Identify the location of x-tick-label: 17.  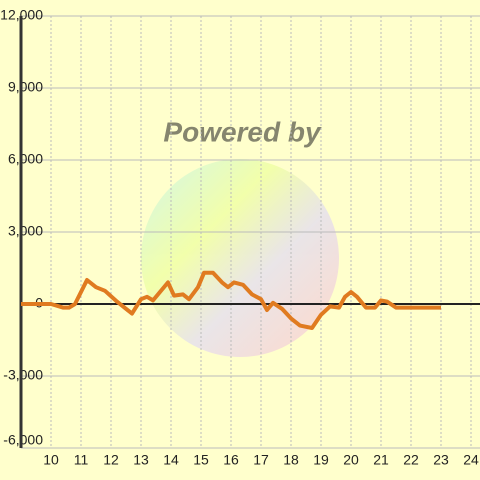
(261, 460).